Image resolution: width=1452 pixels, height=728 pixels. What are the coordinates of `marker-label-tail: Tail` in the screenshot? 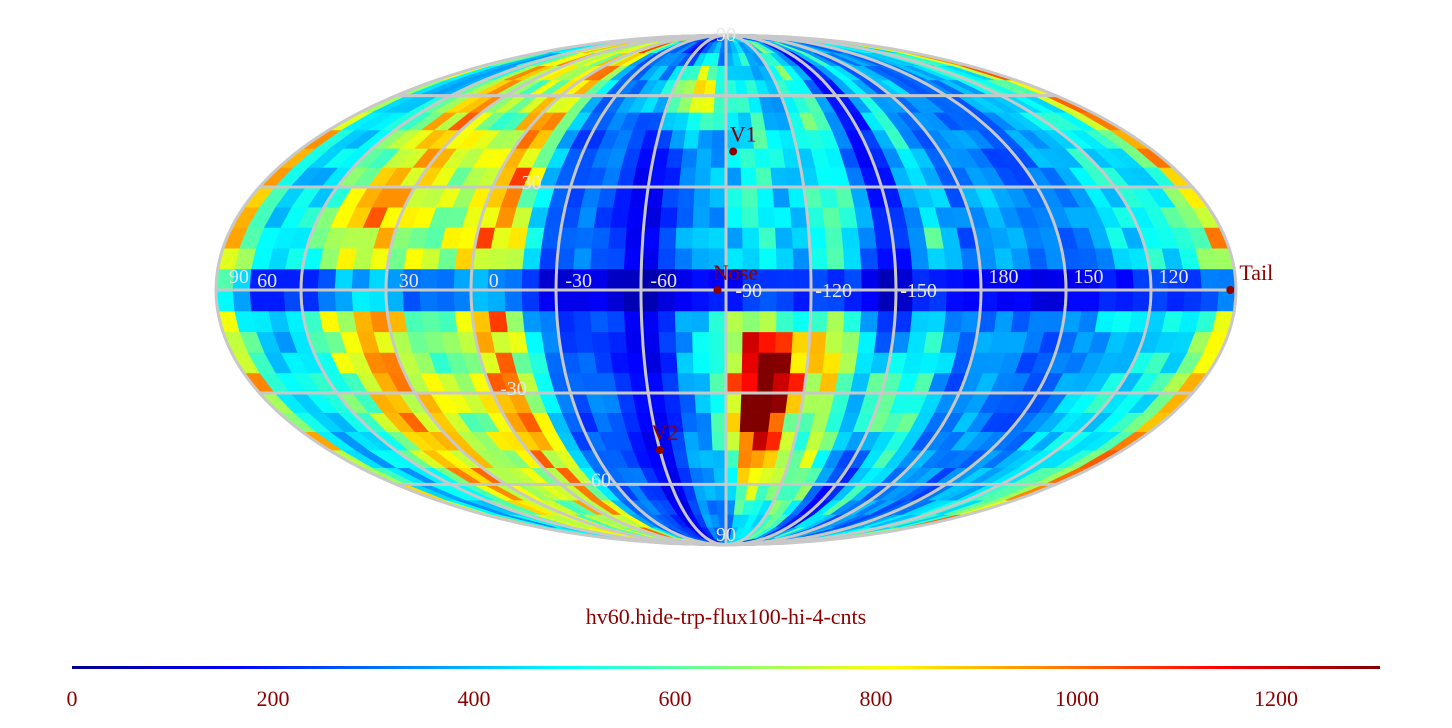 It's located at (1256, 272).